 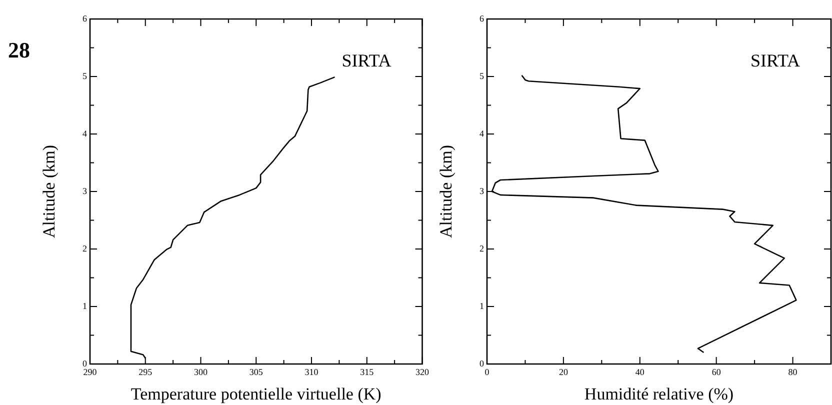 I want to click on x-tick-label: 40, so click(x=640, y=371).